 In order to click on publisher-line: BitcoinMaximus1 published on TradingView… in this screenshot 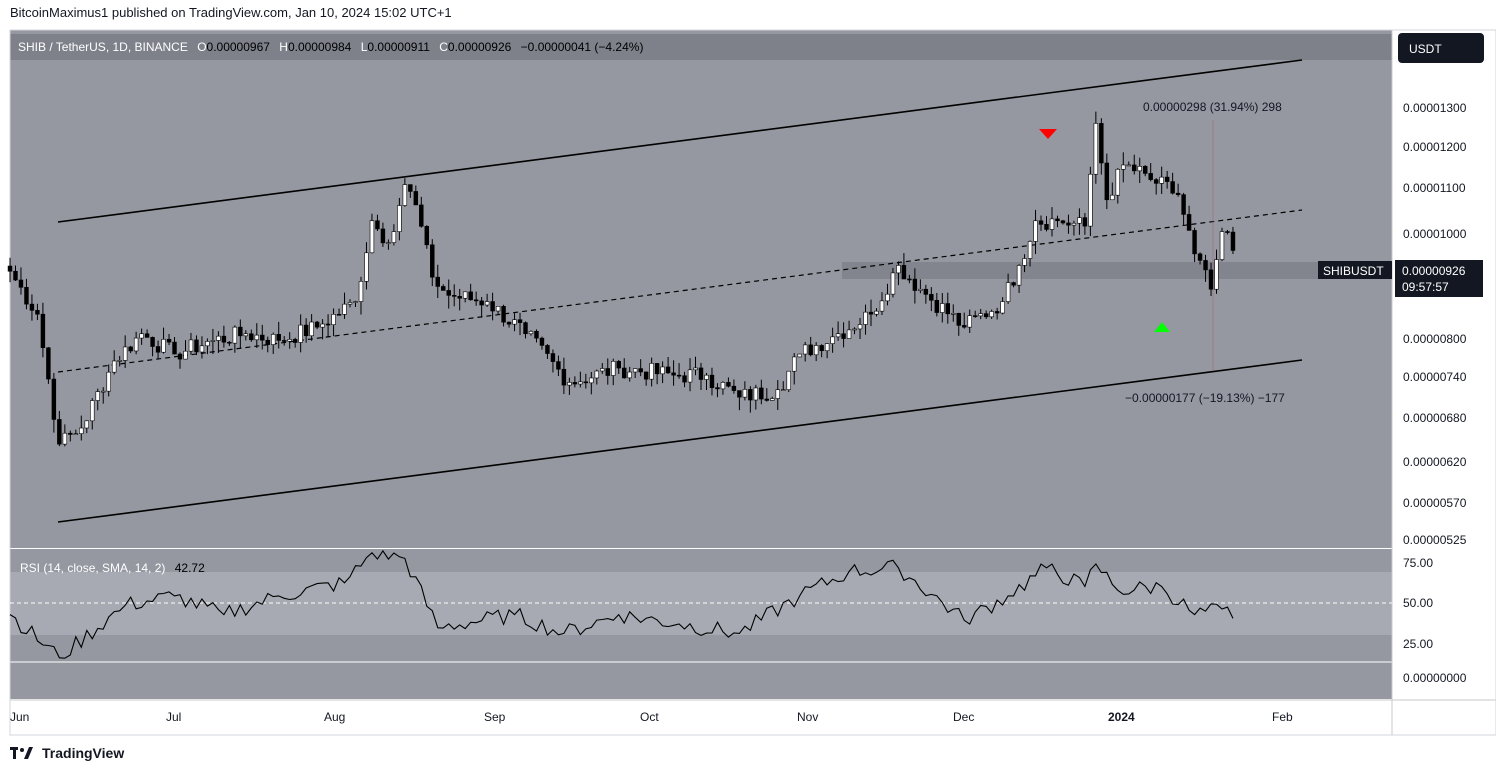, I will do `click(231, 12)`.